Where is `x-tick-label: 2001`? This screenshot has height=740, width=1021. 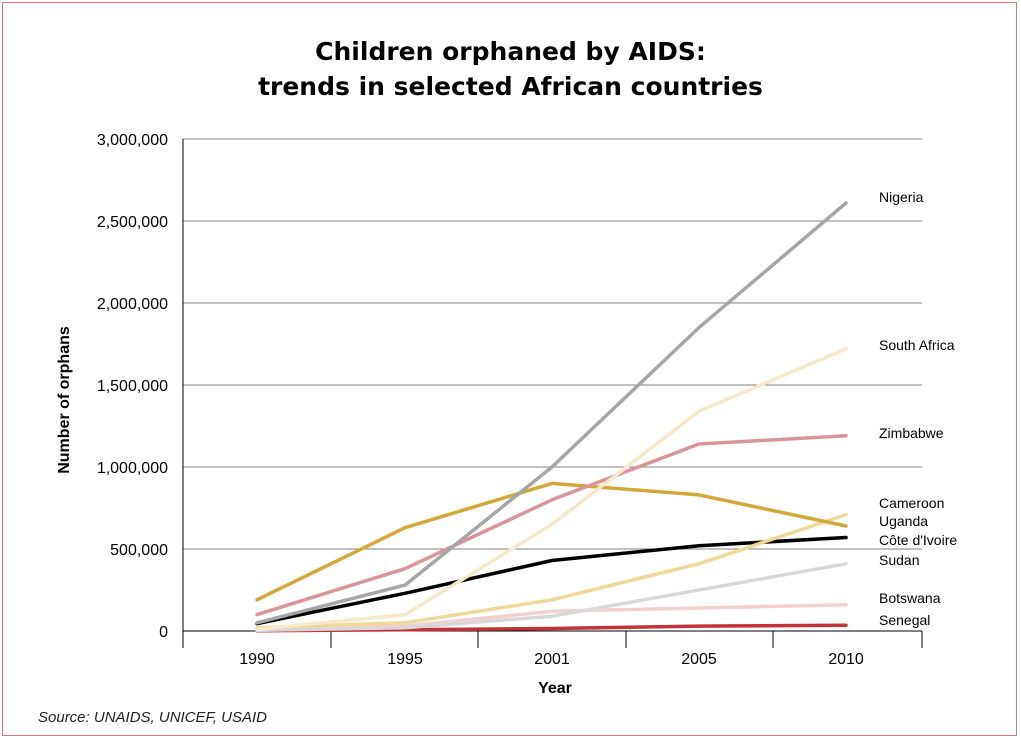 x-tick-label: 2001 is located at coordinates (552, 659).